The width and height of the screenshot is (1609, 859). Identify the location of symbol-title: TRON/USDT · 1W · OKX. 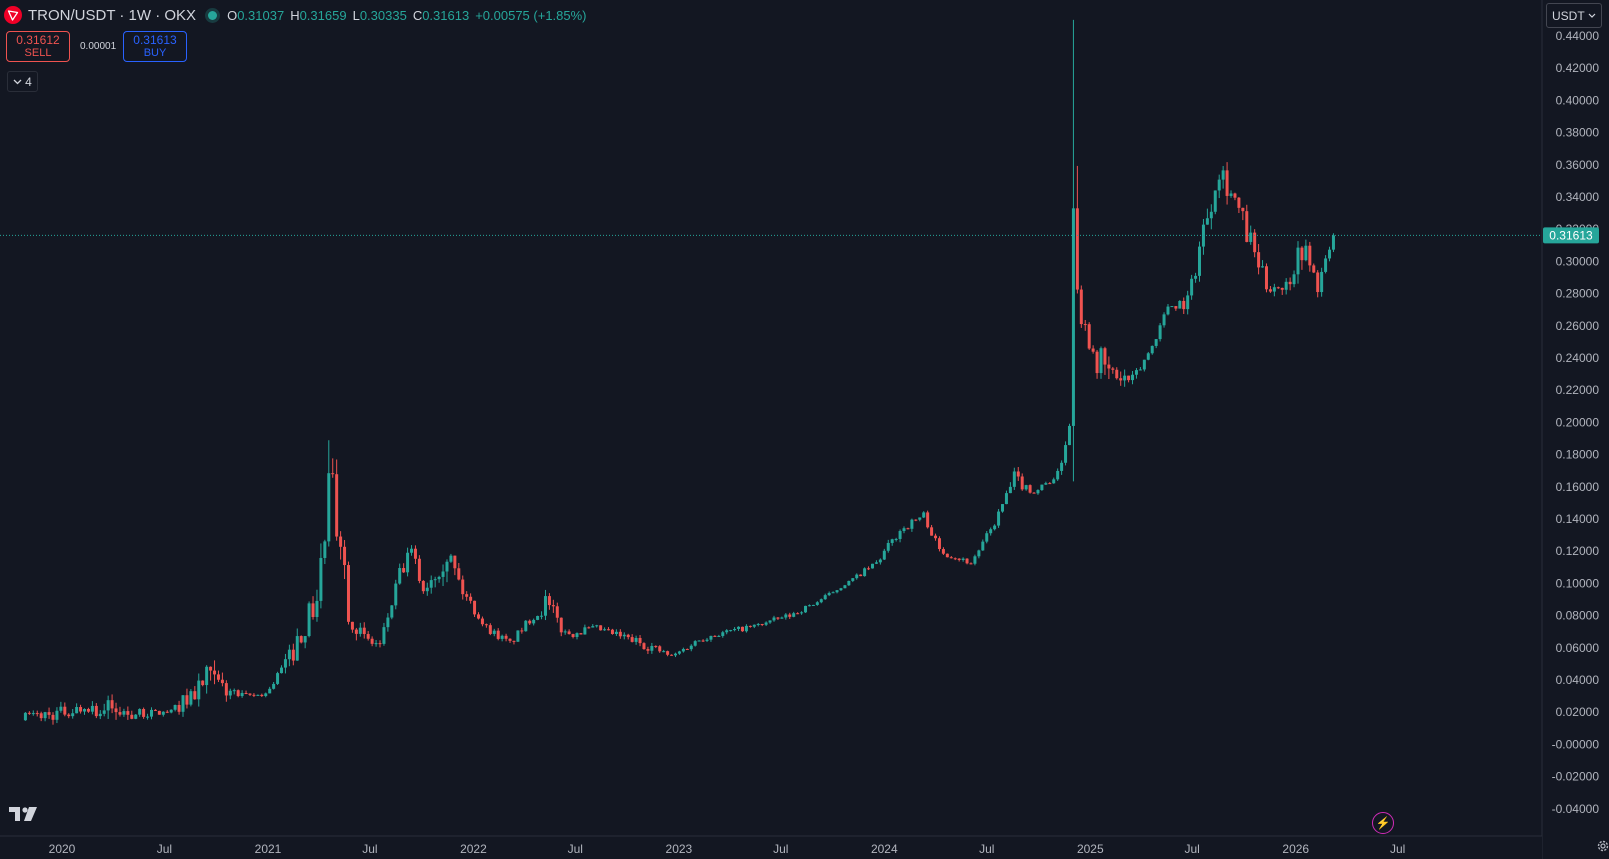
(112, 15).